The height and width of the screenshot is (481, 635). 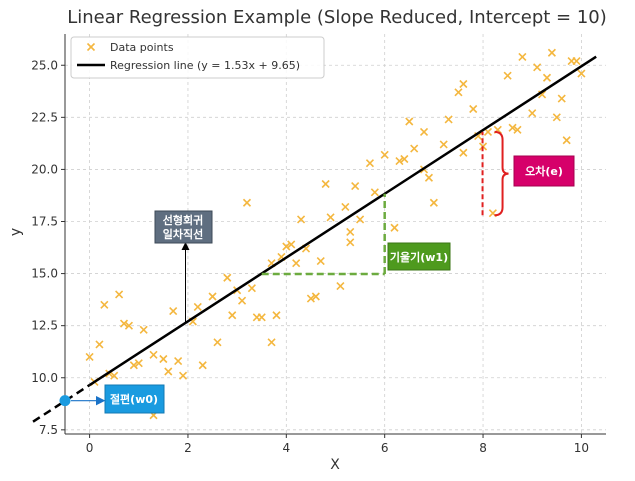 I want to click on error-label-text: 오차(e), so click(x=544, y=171).